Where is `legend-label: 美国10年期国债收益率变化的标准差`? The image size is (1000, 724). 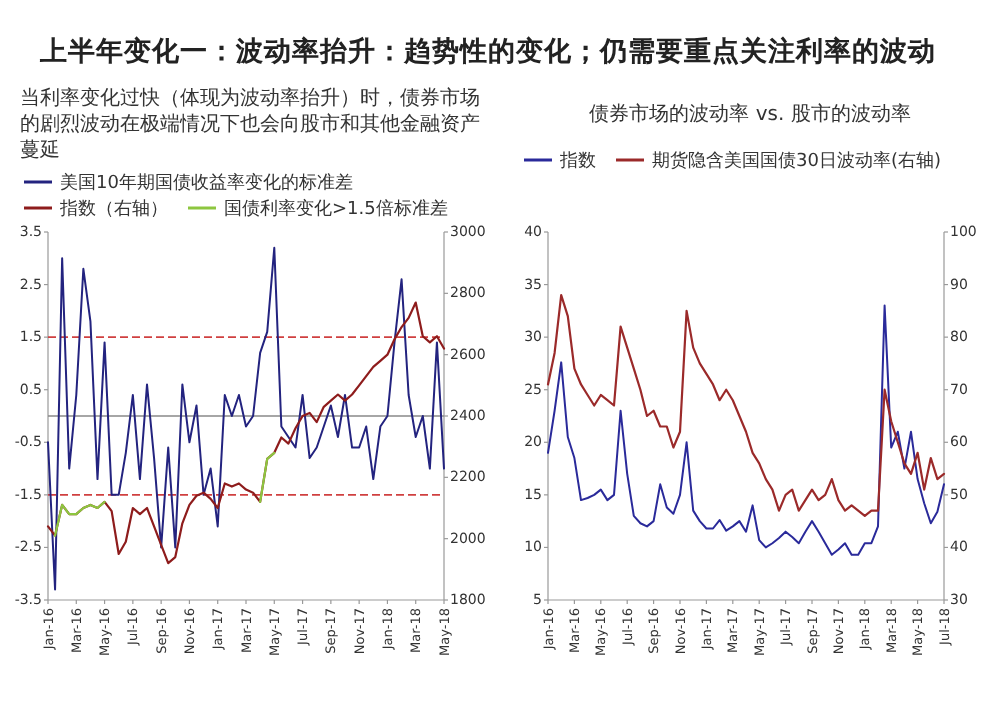
legend-label: 美国10年期国债收益率变化的标准差 is located at coordinates (206, 183).